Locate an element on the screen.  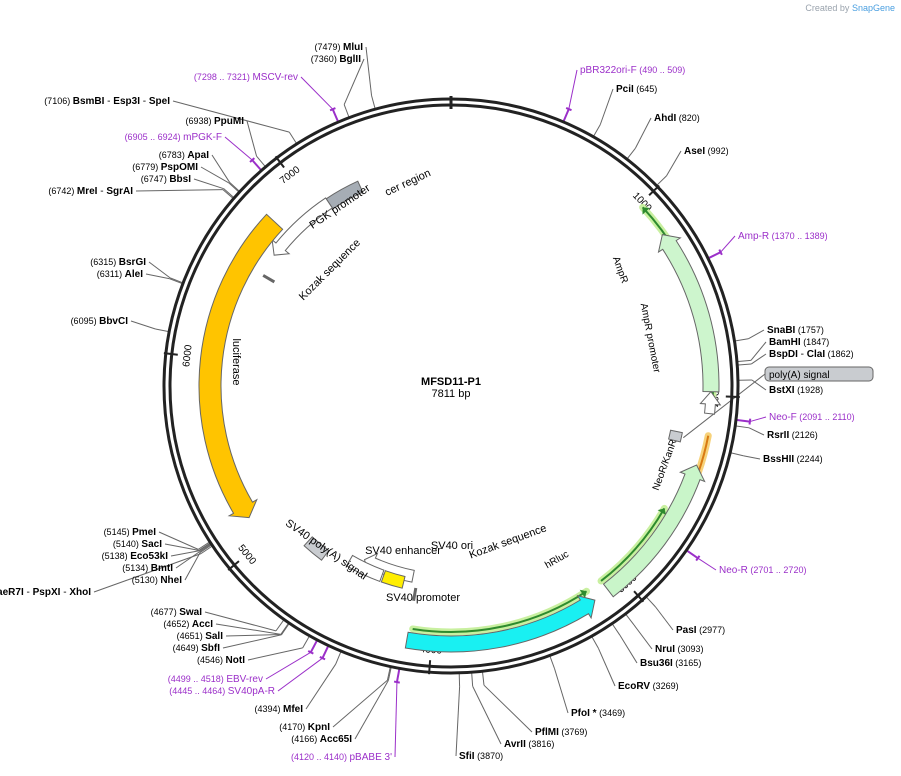
left-site-bsmbi-3-leader is located at coordinates (231, 116).